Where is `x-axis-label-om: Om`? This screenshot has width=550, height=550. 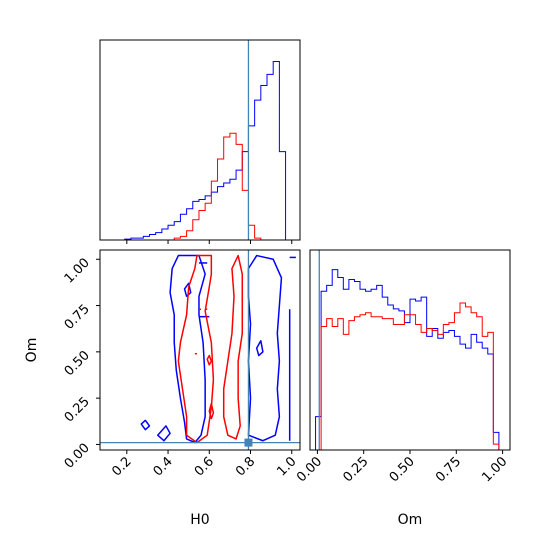 x-axis-label-om: Om is located at coordinates (410, 520).